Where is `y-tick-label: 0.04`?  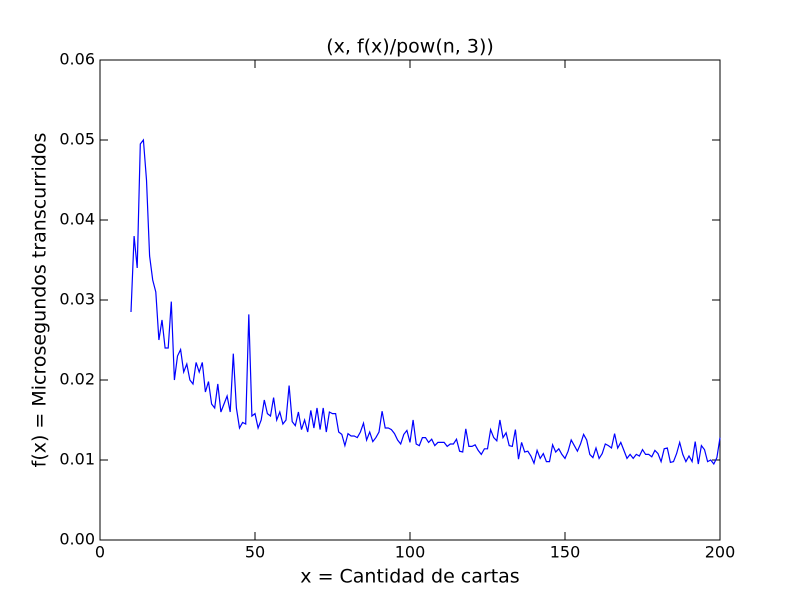
y-tick-label: 0.04 is located at coordinates (77, 219).